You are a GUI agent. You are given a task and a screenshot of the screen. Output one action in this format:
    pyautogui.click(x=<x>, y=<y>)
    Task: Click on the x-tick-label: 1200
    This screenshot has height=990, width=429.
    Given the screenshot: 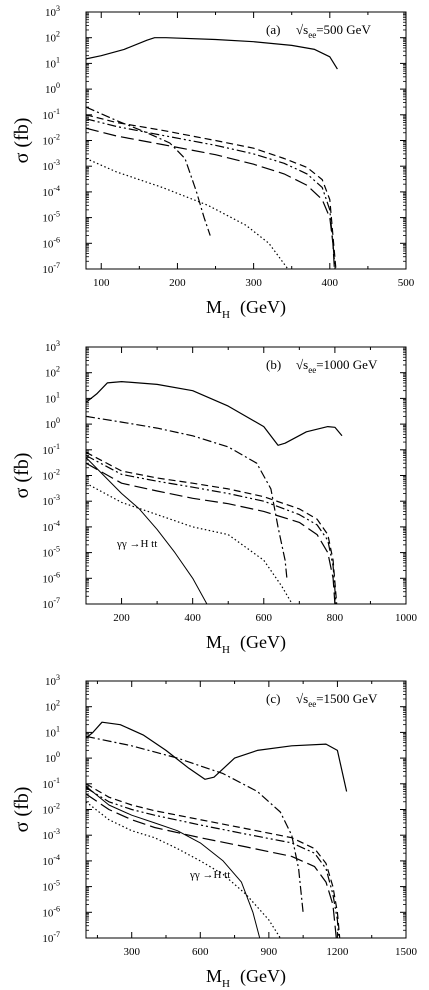 What is the action you would take?
    pyautogui.click(x=337, y=952)
    